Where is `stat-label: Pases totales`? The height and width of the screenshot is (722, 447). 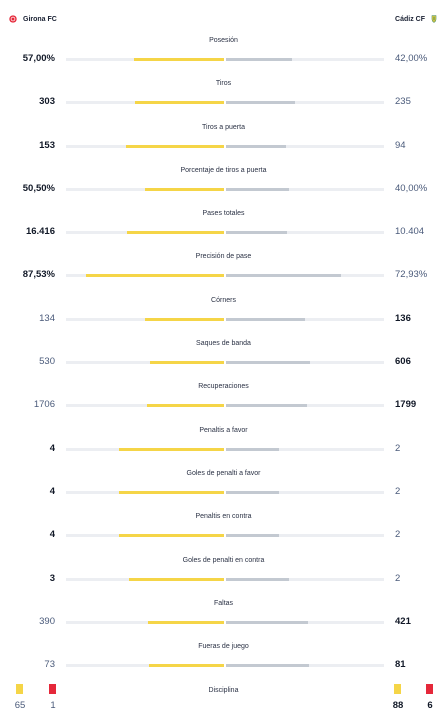 stat-label: Pases totales is located at coordinates (223, 214).